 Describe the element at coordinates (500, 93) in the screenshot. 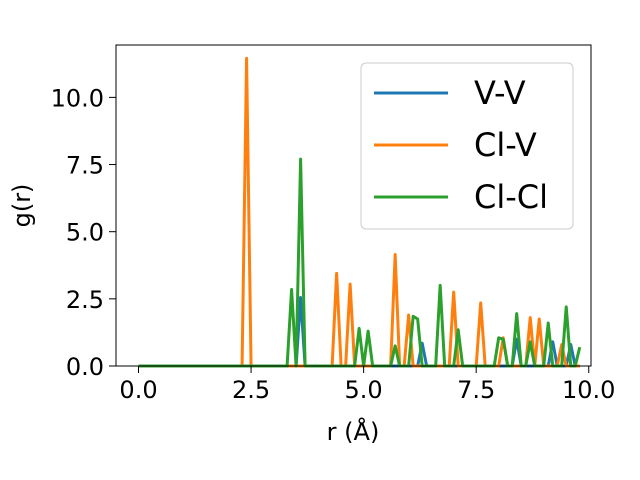

I see `legend-label-v-v: V-V` at that location.